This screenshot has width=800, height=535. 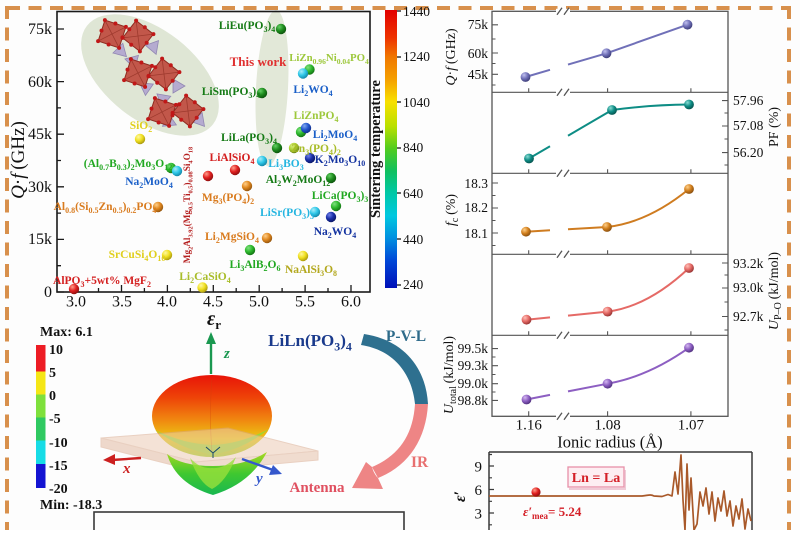 What do you see at coordinates (420, 462) in the screenshot?
I see `svg-text: IR` at bounding box center [420, 462].